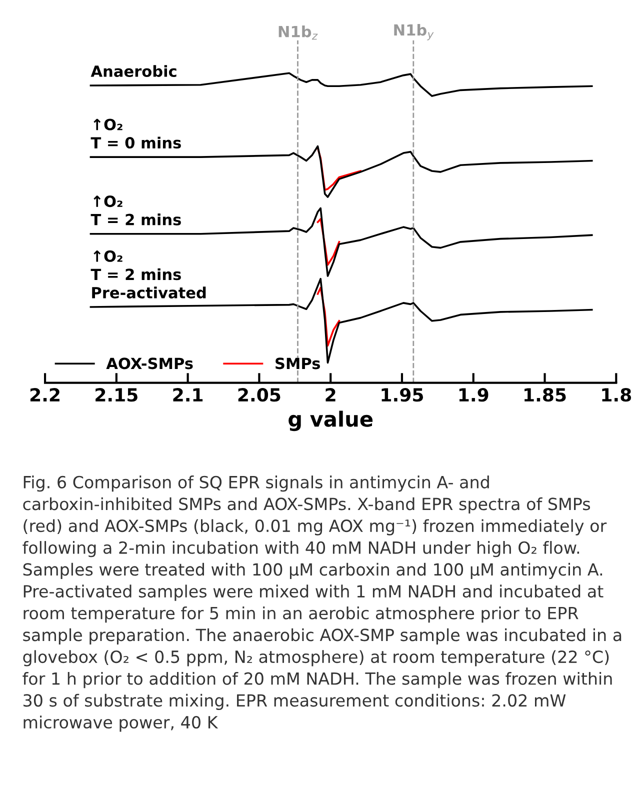 The image size is (636, 806). What do you see at coordinates (545, 395) in the screenshot?
I see `x-tick-label: 1.85` at bounding box center [545, 395].